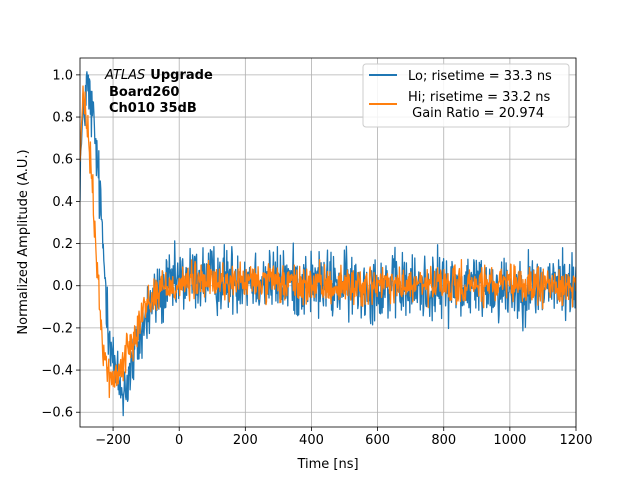 The height and width of the screenshot is (480, 640). I want to click on channel-label: Ch010 35dB, so click(153, 108).